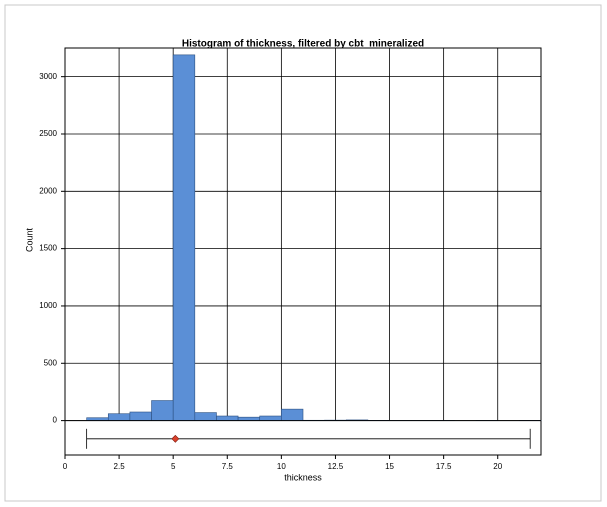  Describe the element at coordinates (48, 190) in the screenshot. I see `y-tick-label: 2000` at that location.